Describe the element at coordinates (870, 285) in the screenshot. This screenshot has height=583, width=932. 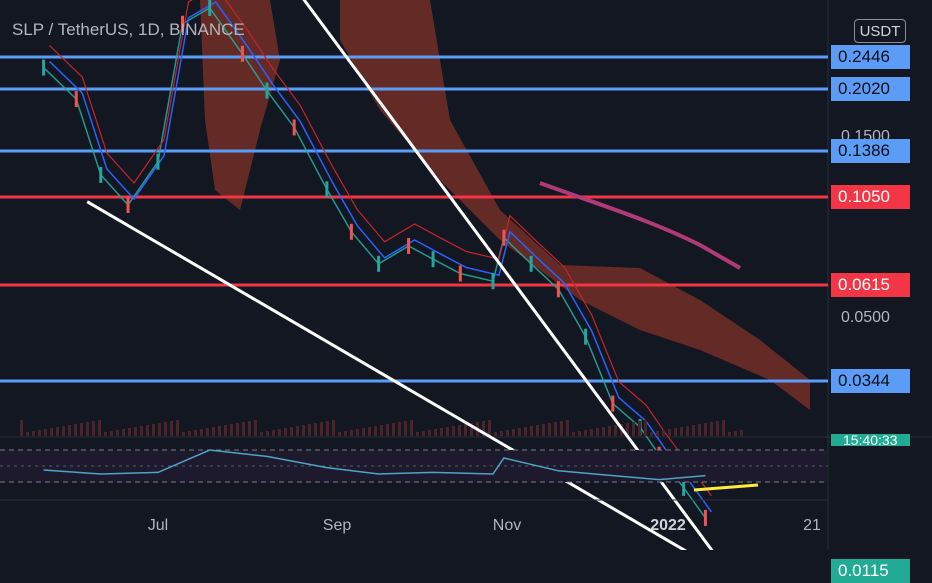
I see `level-price-label: 0.0615` at that location.